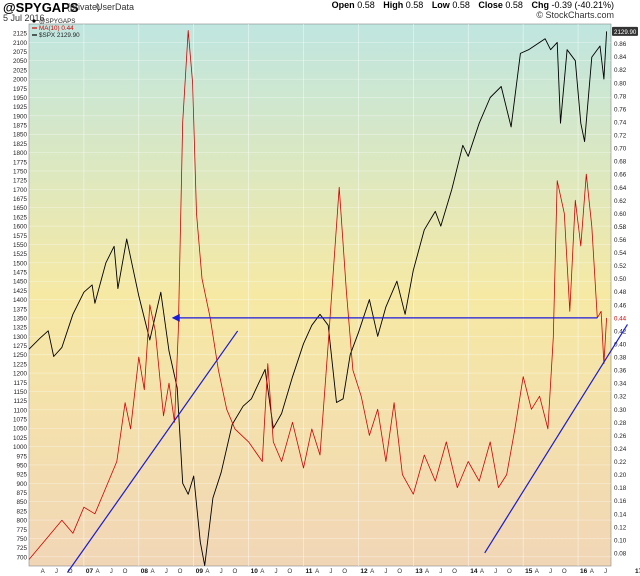 The image size is (640, 576). What do you see at coordinates (620, 449) in the screenshot?
I see `right-axis-tick-label: 0.24` at bounding box center [620, 449].